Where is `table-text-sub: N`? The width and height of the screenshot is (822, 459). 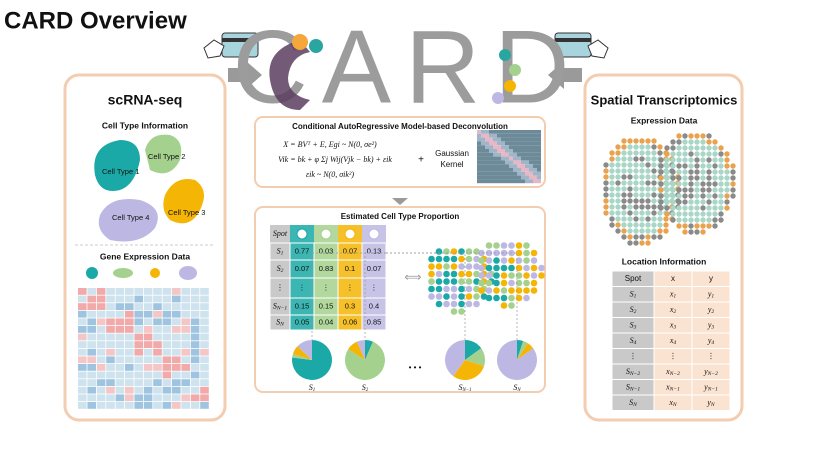 table-text-sub: N is located at coordinates (674, 405).